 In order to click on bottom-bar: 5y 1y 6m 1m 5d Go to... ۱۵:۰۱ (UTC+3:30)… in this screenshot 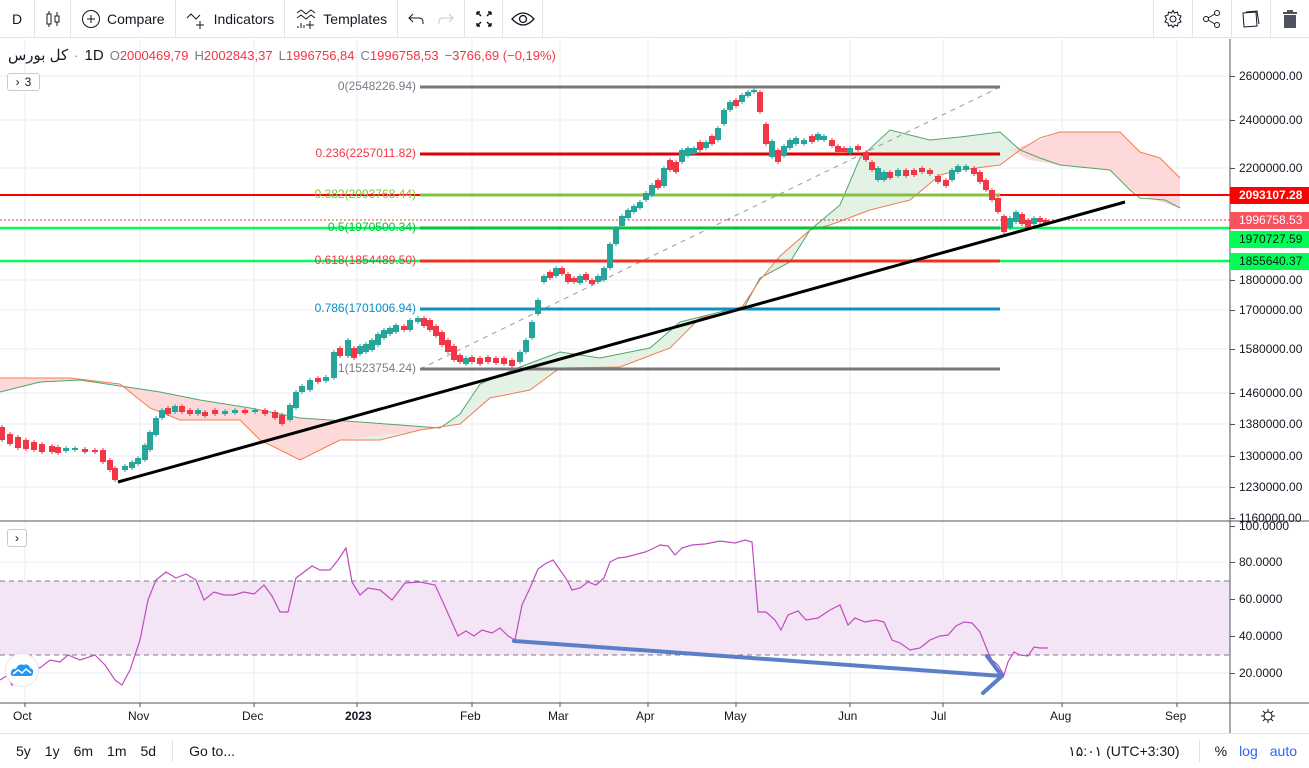, I will do `click(654, 750)`.